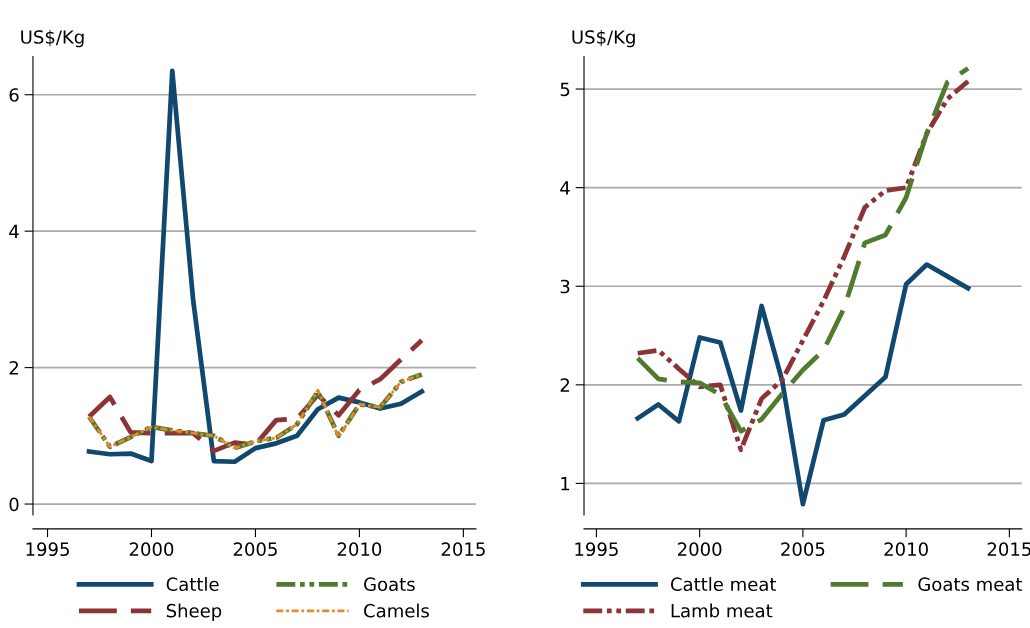  I want to click on legend-label: Cattle meat, so click(723, 584).